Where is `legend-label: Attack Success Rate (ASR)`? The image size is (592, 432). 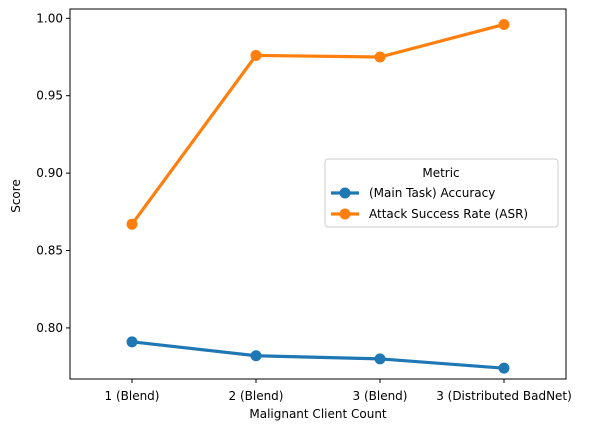 legend-label: Attack Success Rate (ASR) is located at coordinates (448, 214).